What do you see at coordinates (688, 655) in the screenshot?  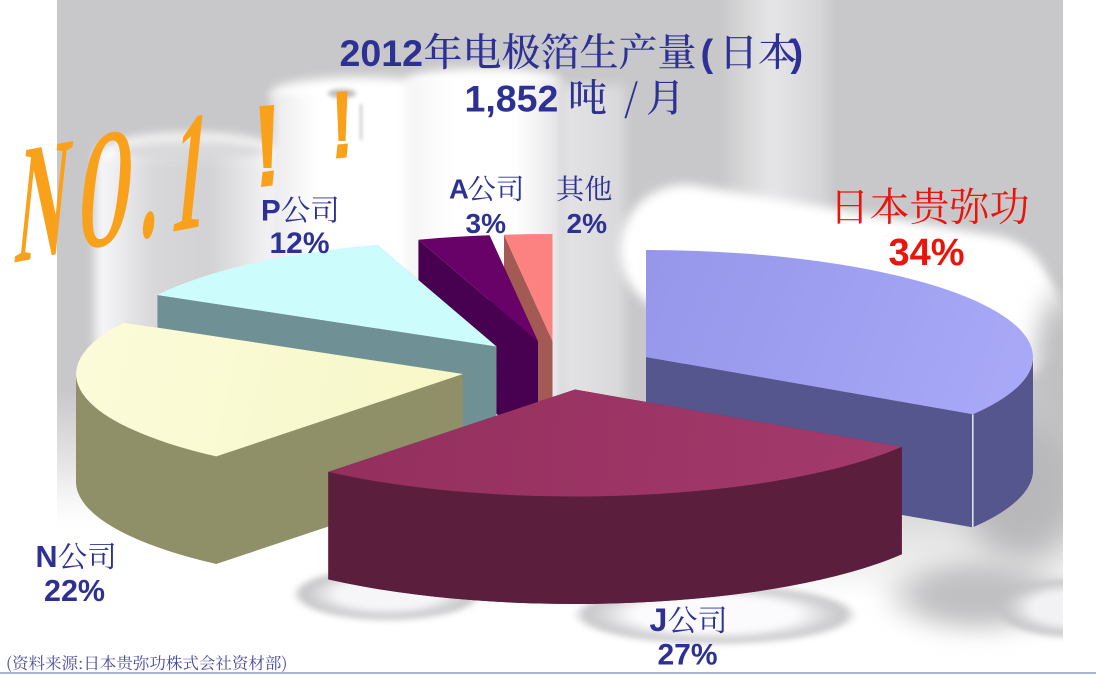 I see `svg-text: 27%` at bounding box center [688, 655].